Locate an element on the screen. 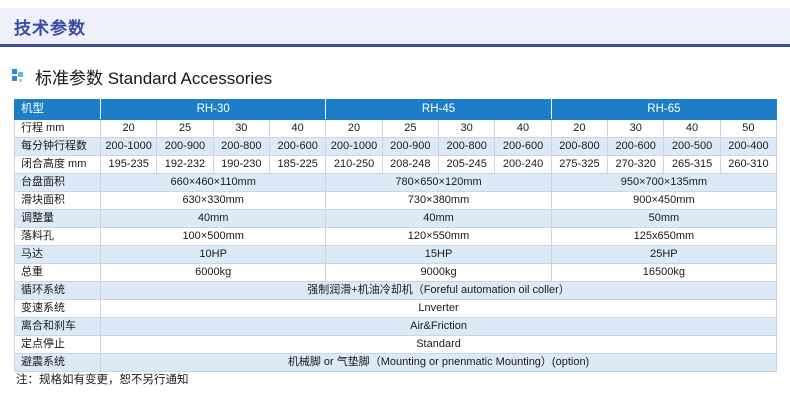 This screenshot has height=401, width=790. title-divider-rule is located at coordinates (395, 45).